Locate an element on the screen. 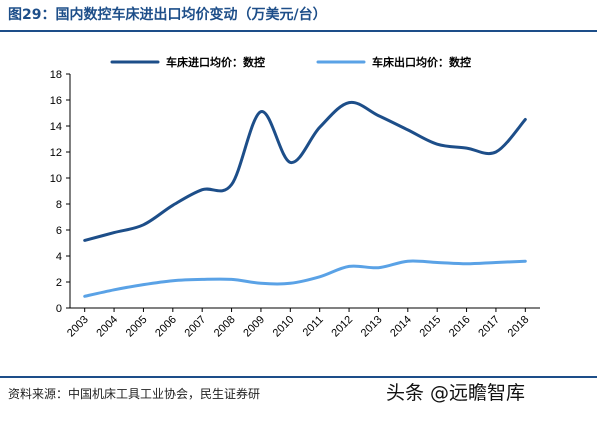  y-tick-label: 0 is located at coordinates (59, 309).